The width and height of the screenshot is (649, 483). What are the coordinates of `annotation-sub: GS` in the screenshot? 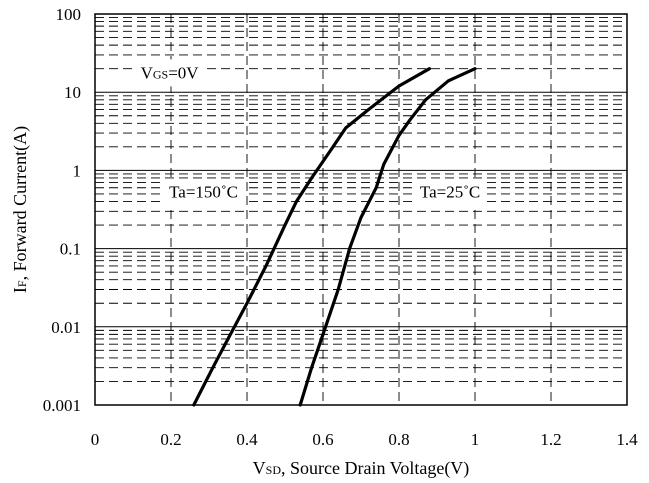 It's located at (160, 74).